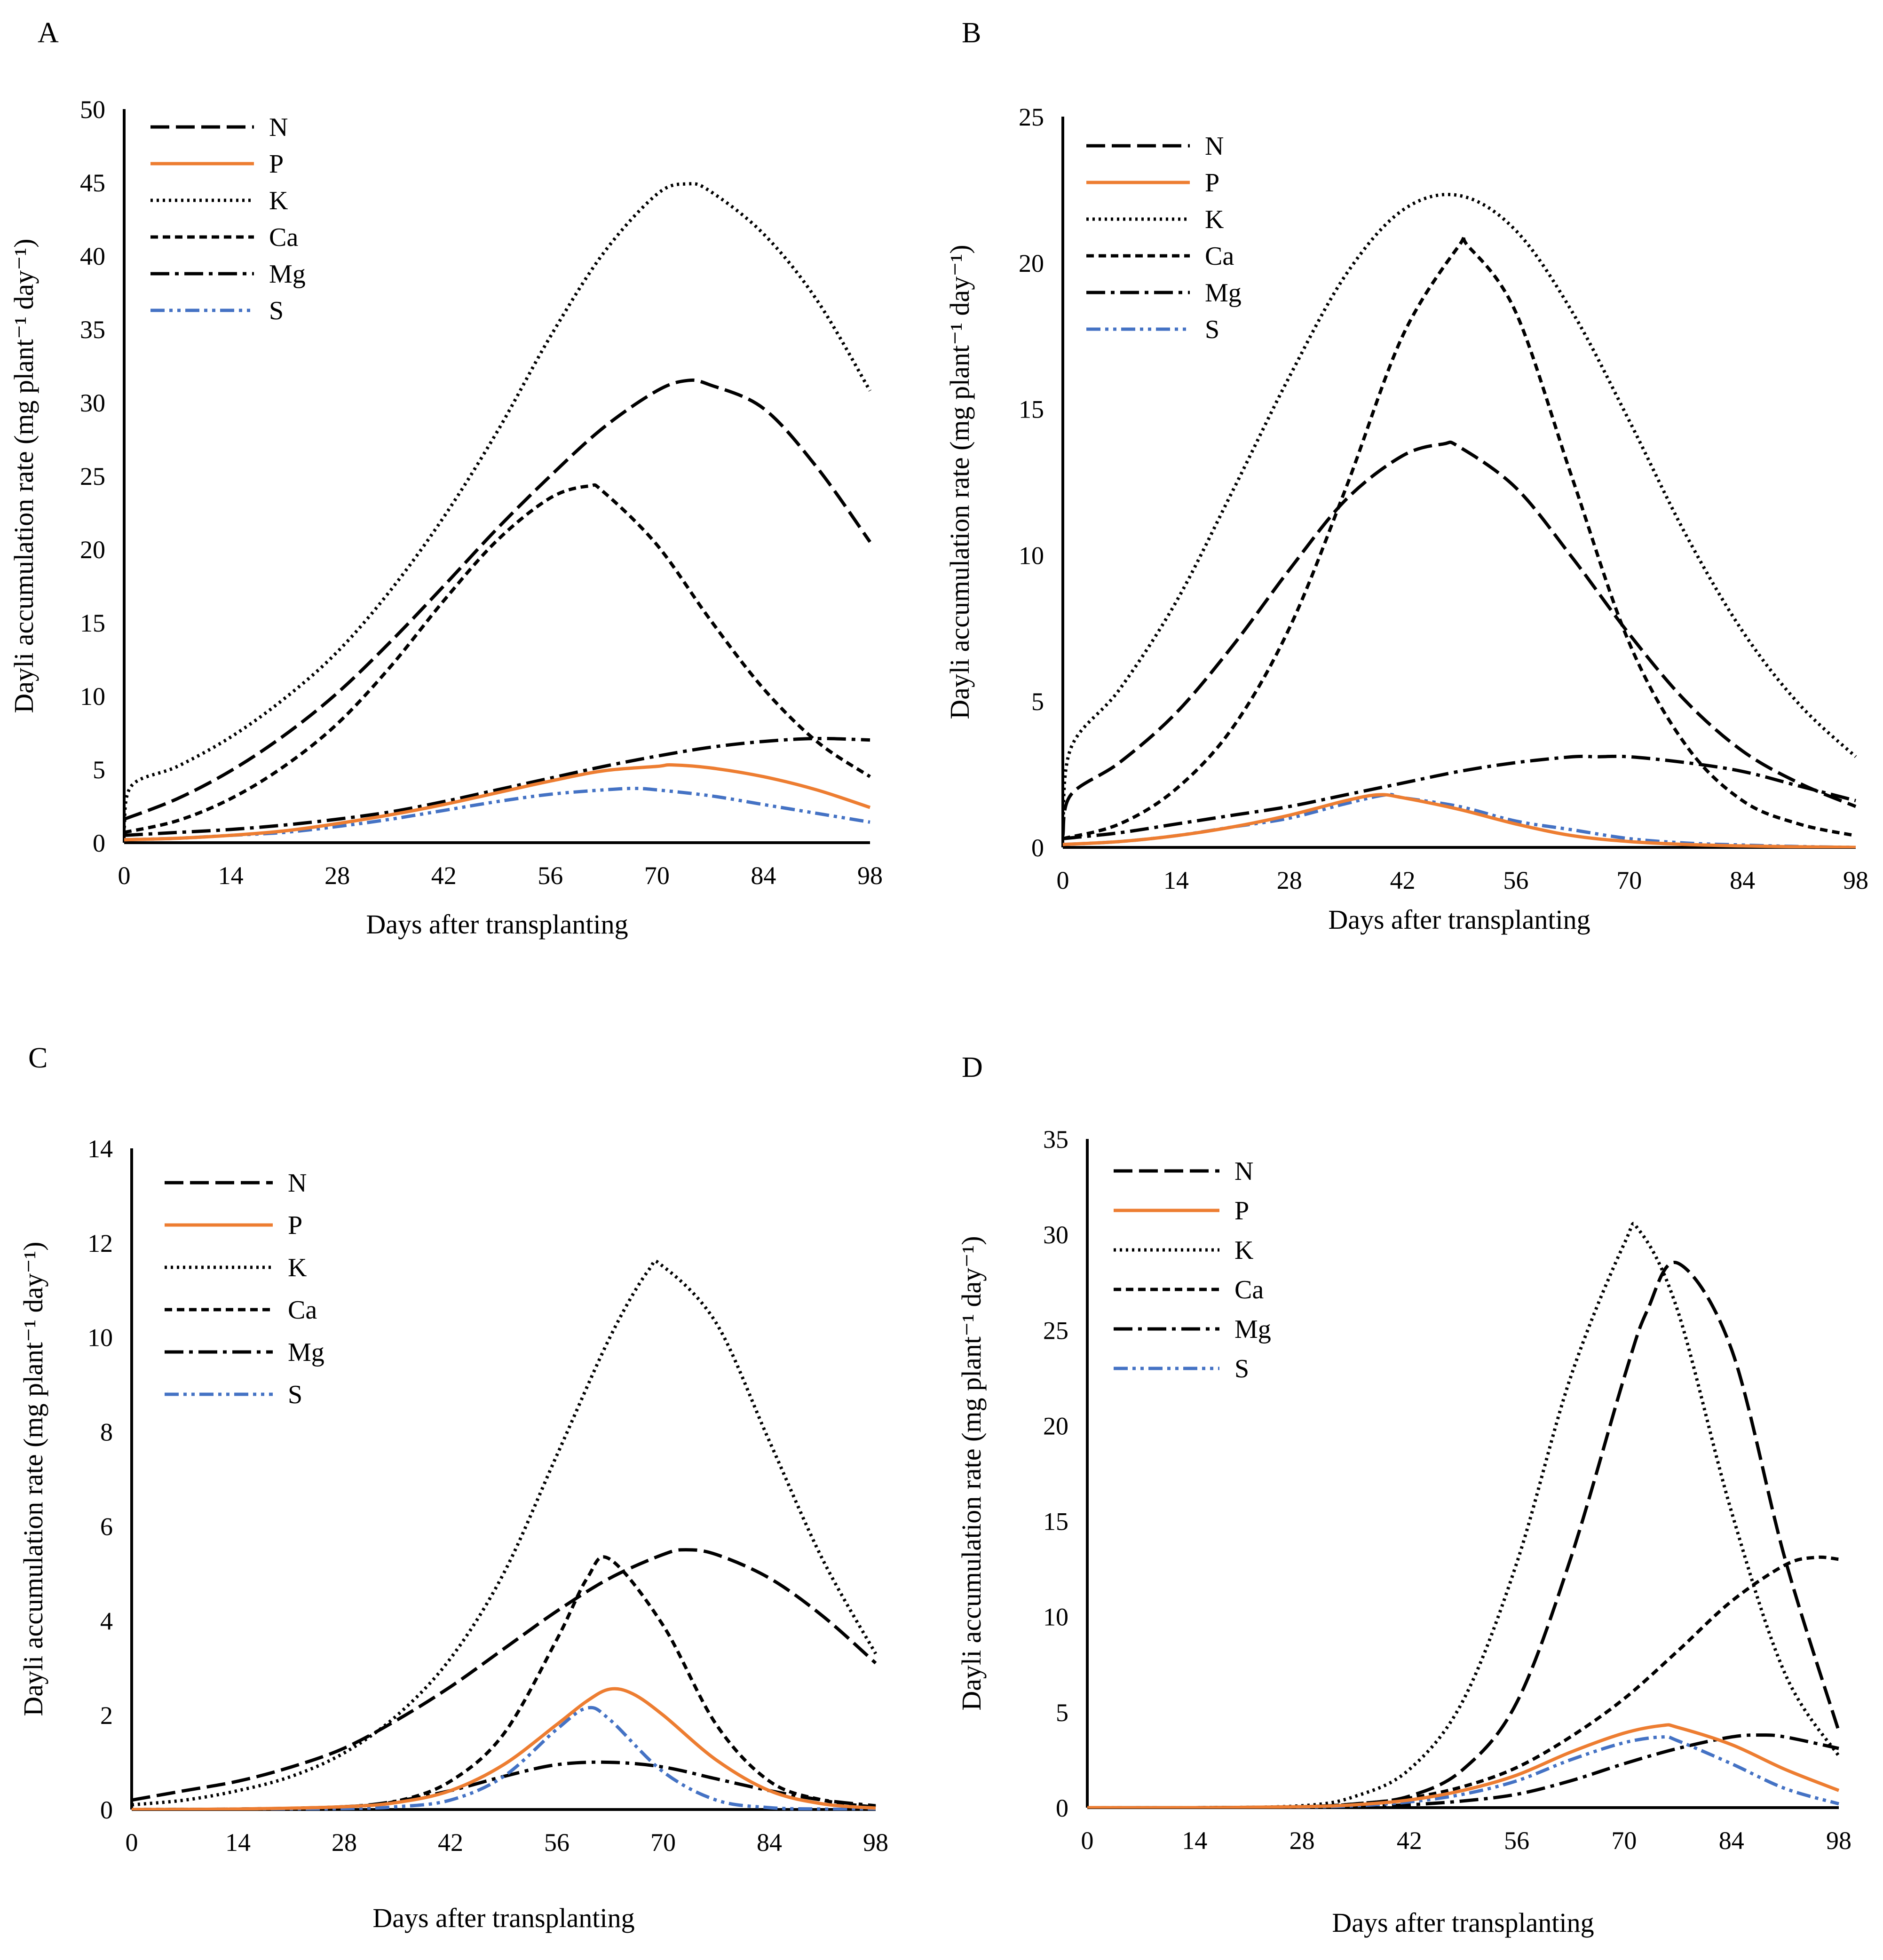 The image size is (1883, 1960). I want to click on series-line-s, so click(497, 815).